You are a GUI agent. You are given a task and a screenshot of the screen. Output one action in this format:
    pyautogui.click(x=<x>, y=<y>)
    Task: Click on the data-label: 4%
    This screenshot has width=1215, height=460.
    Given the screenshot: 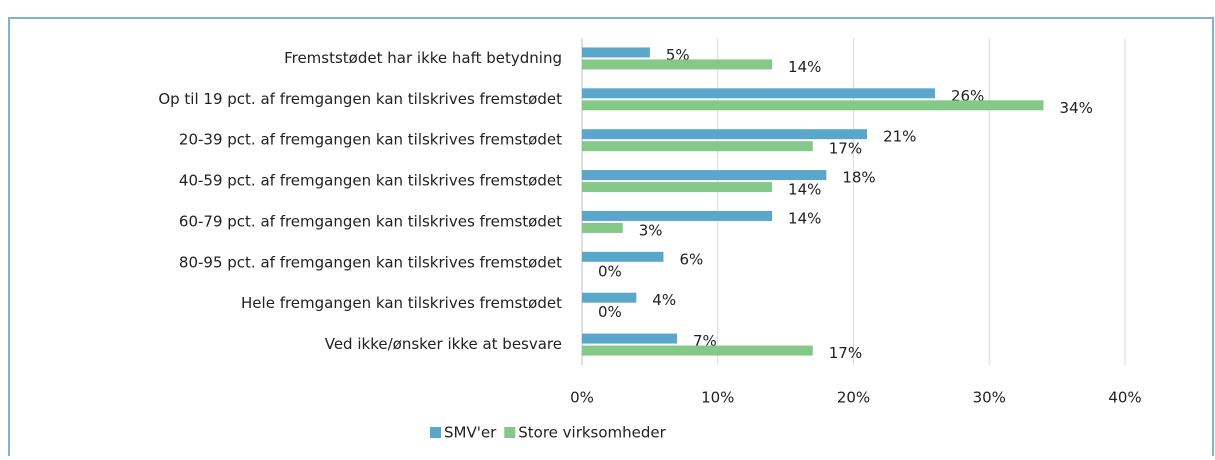 What is the action you would take?
    pyautogui.click(x=664, y=300)
    